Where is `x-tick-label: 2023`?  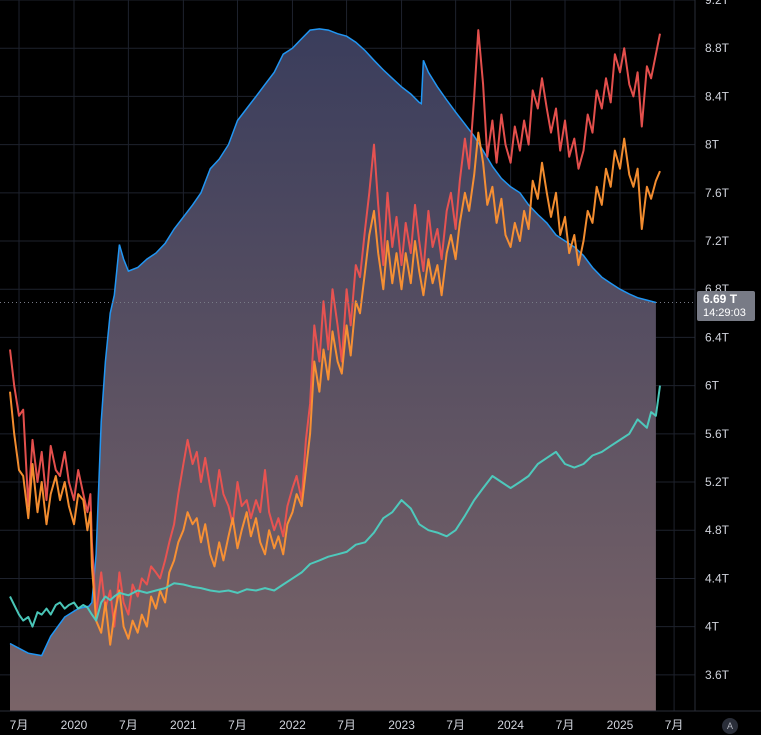 x-tick-label: 2023 is located at coordinates (401, 725).